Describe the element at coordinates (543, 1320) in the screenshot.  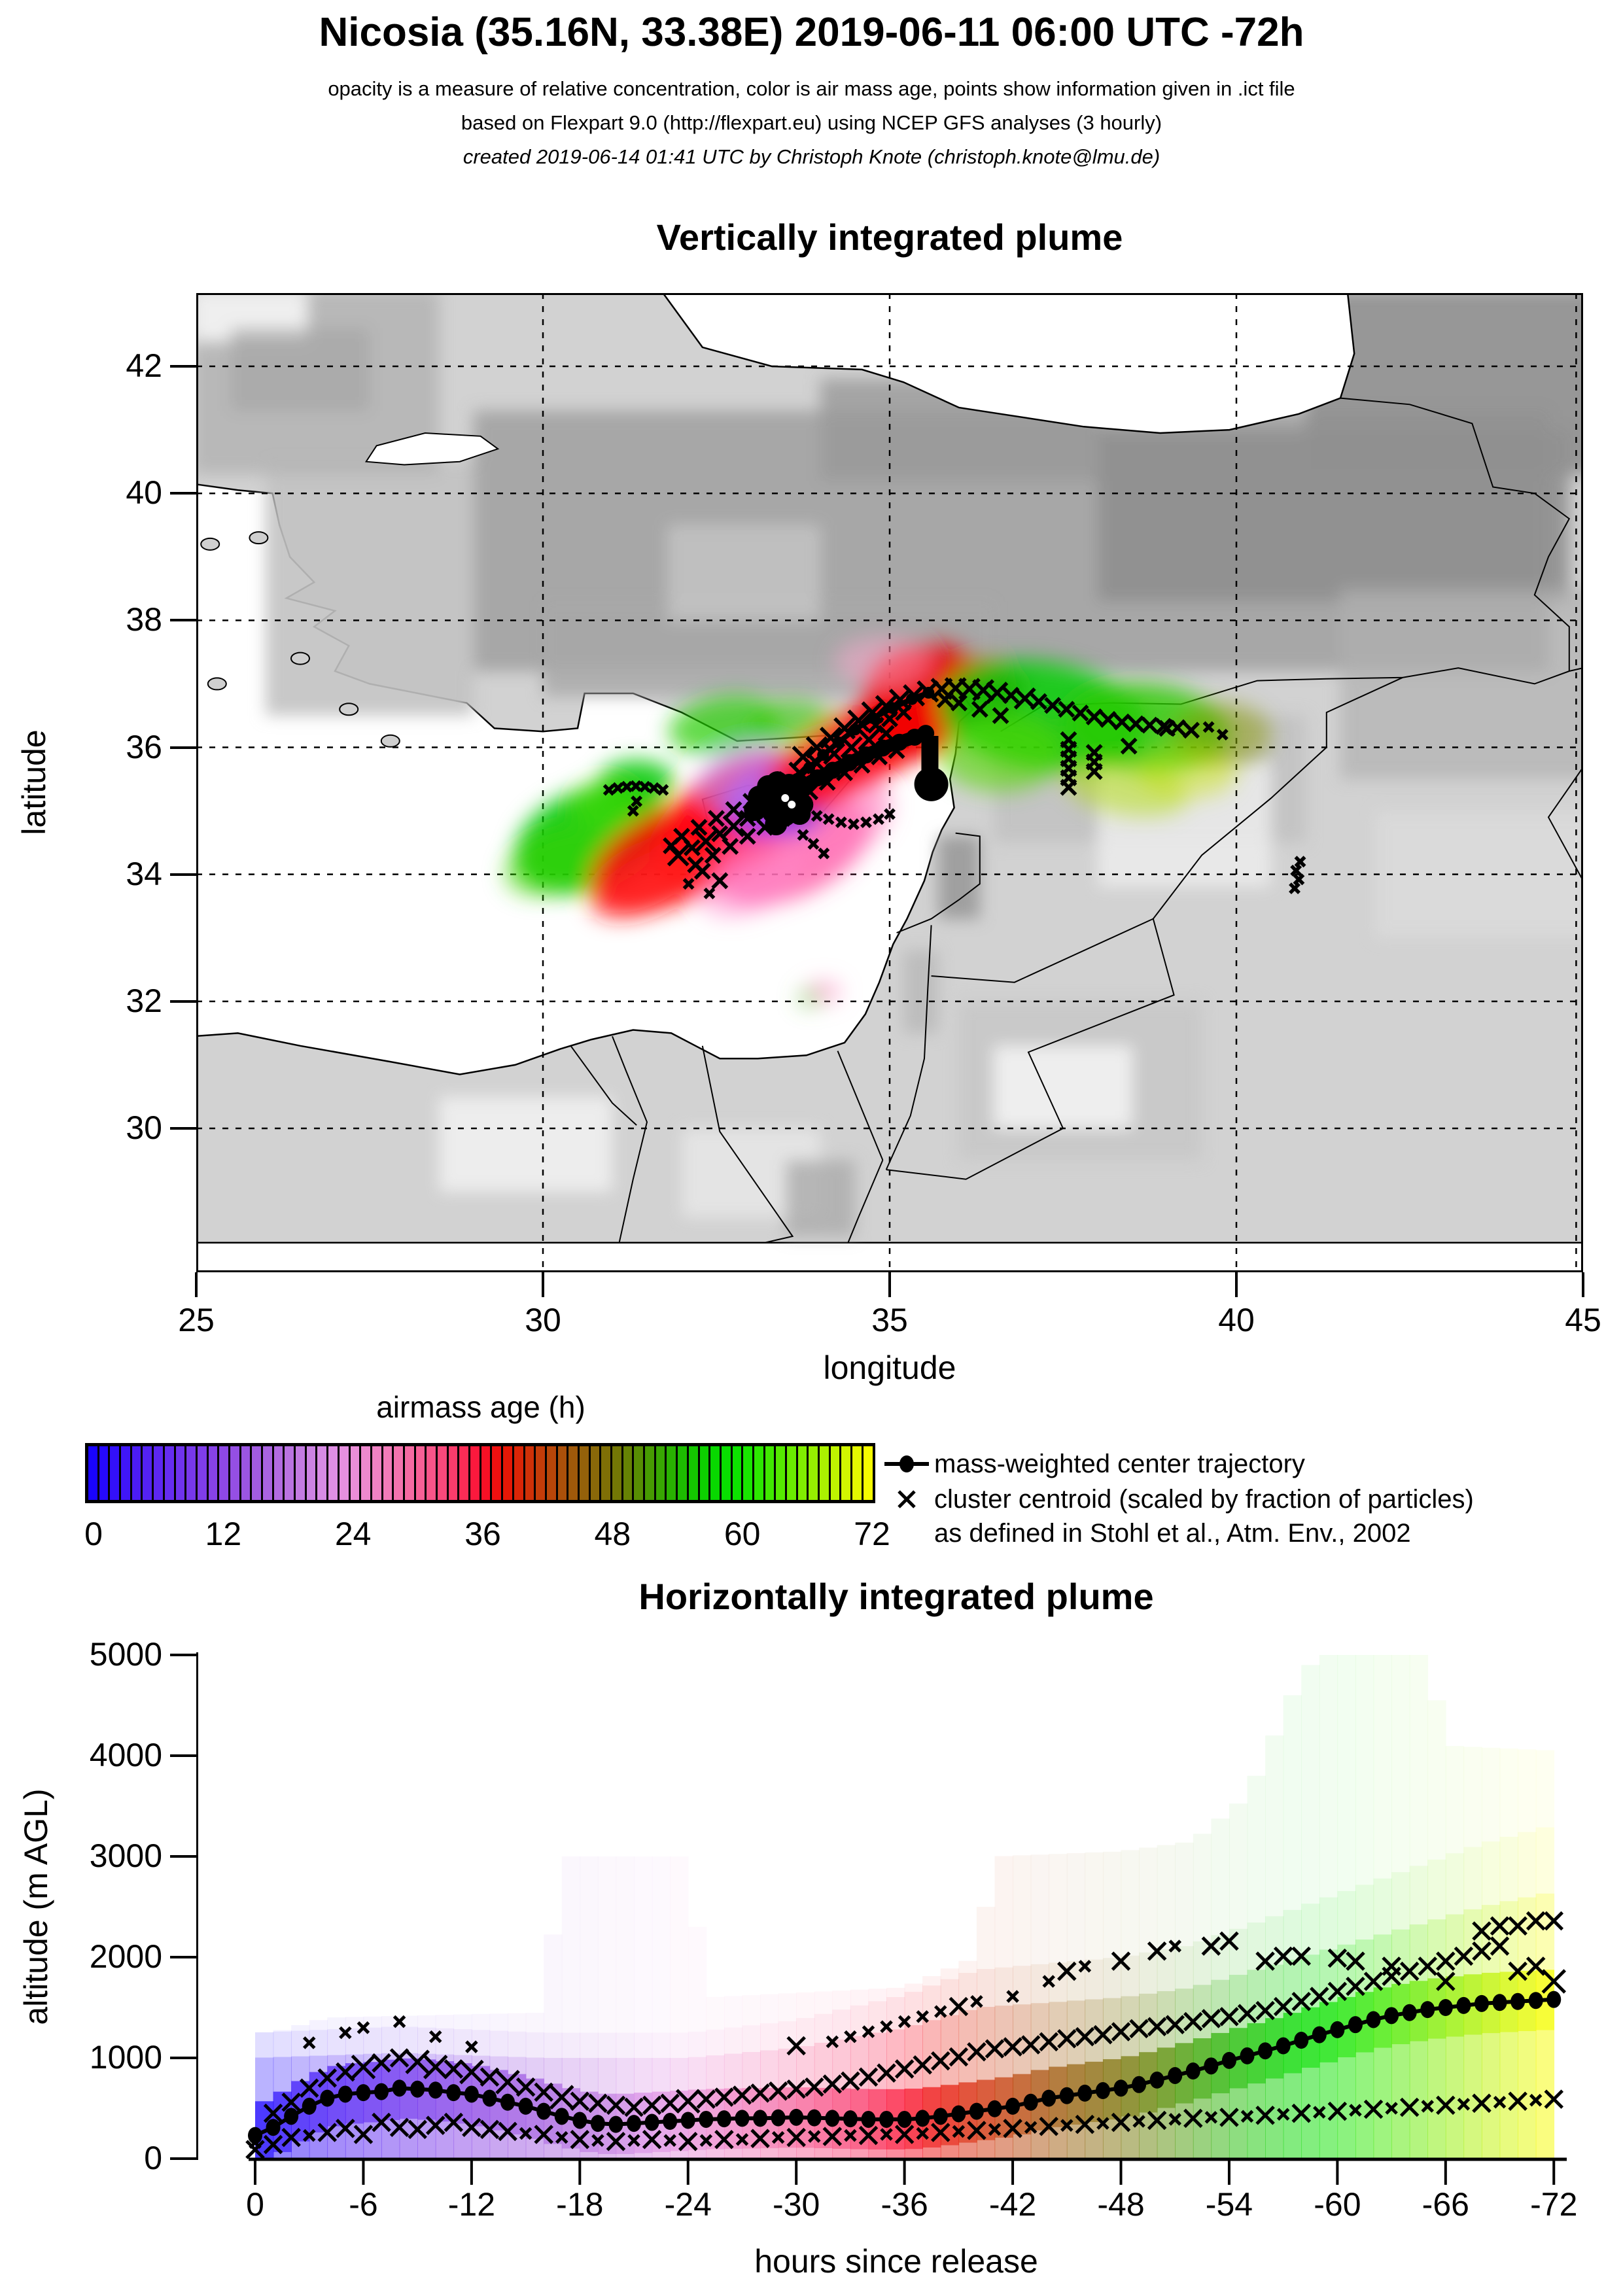
I see `map-x-tick-label: 30` at that location.